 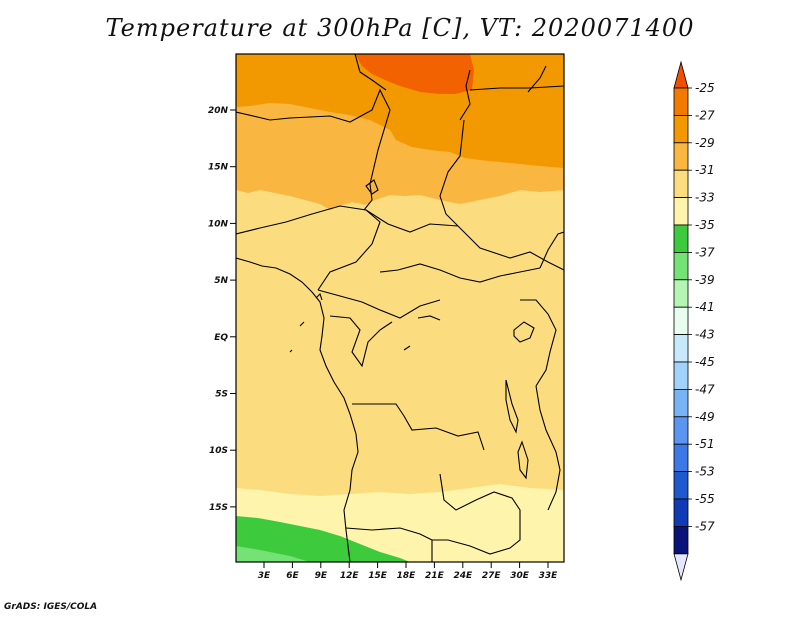 What do you see at coordinates (524, 332) in the screenshot?
I see `lake-victoria` at bounding box center [524, 332].